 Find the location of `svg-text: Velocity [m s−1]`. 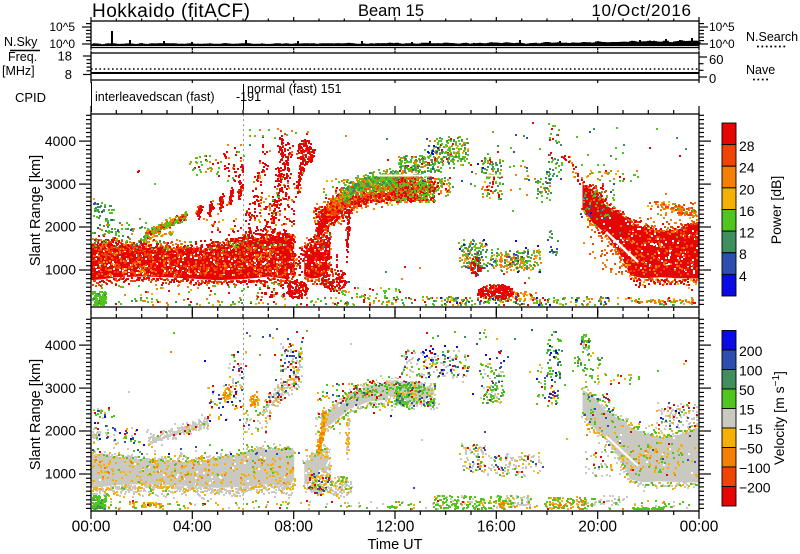

svg-text: Velocity [m s−1] is located at coordinates (779, 418).